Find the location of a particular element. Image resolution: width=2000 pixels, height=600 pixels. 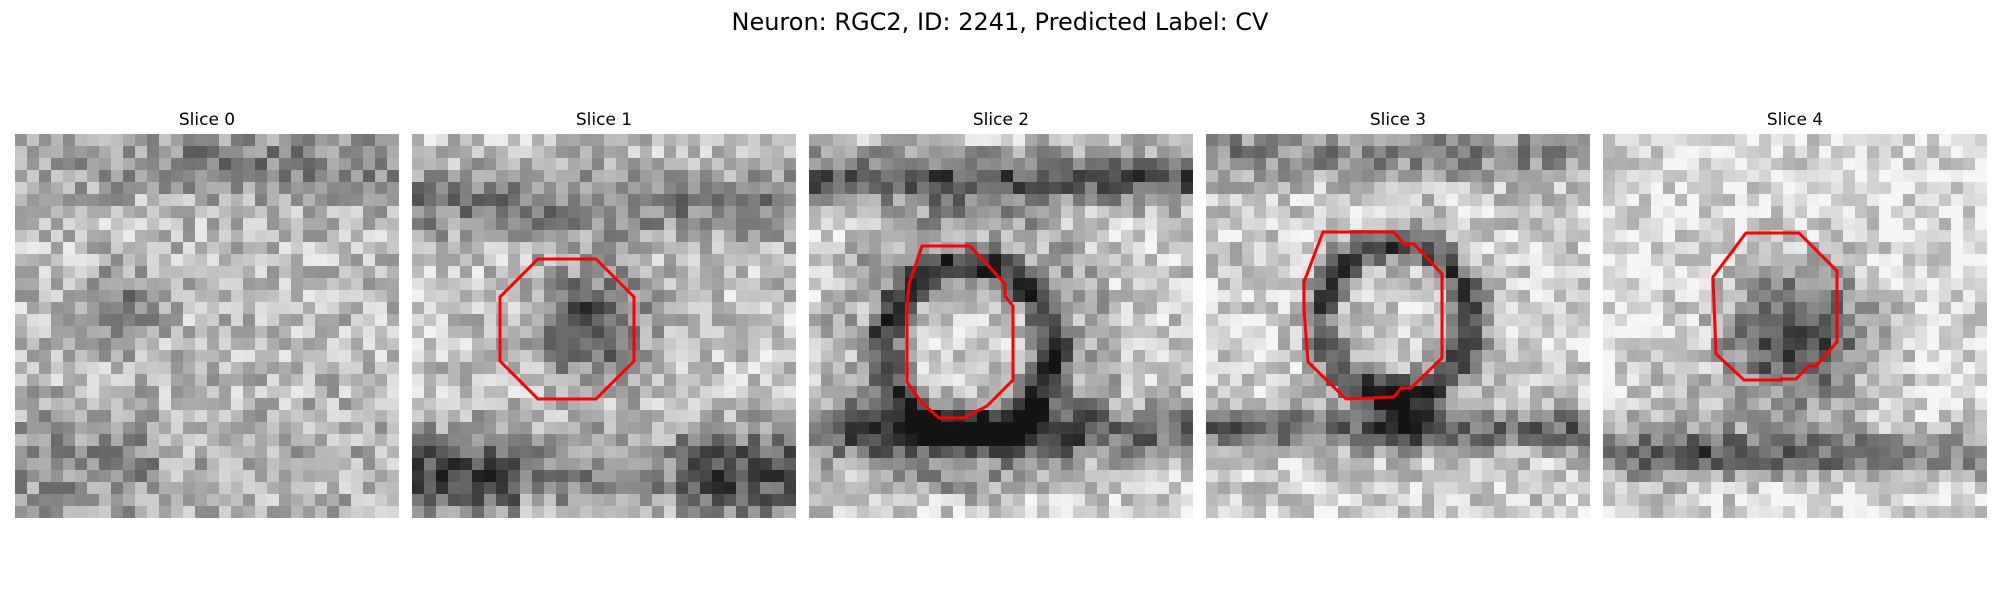

slice-title: Slice 4 is located at coordinates (1795, 120).